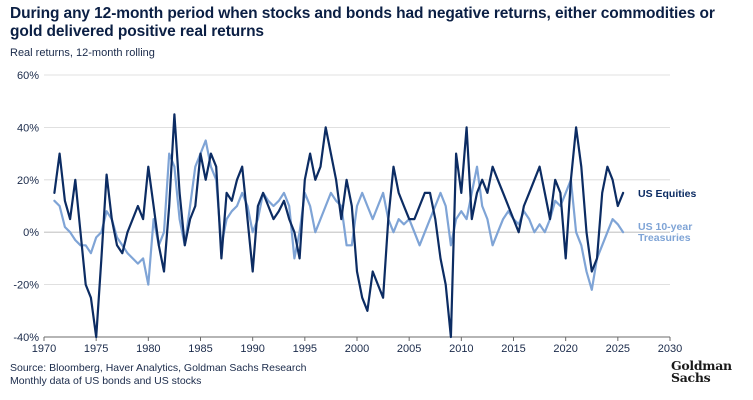  I want to click on y-tick-label: 0%, so click(31, 233).